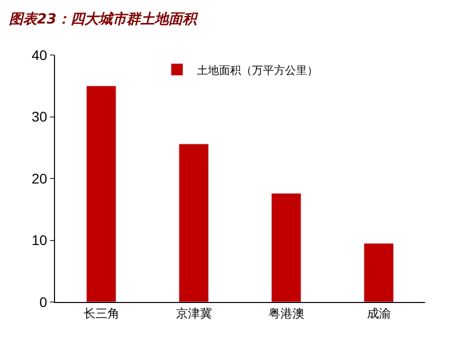 This screenshot has height=347, width=450. Describe the element at coordinates (40, 54) in the screenshot. I see `y-tick-label: 40` at that location.